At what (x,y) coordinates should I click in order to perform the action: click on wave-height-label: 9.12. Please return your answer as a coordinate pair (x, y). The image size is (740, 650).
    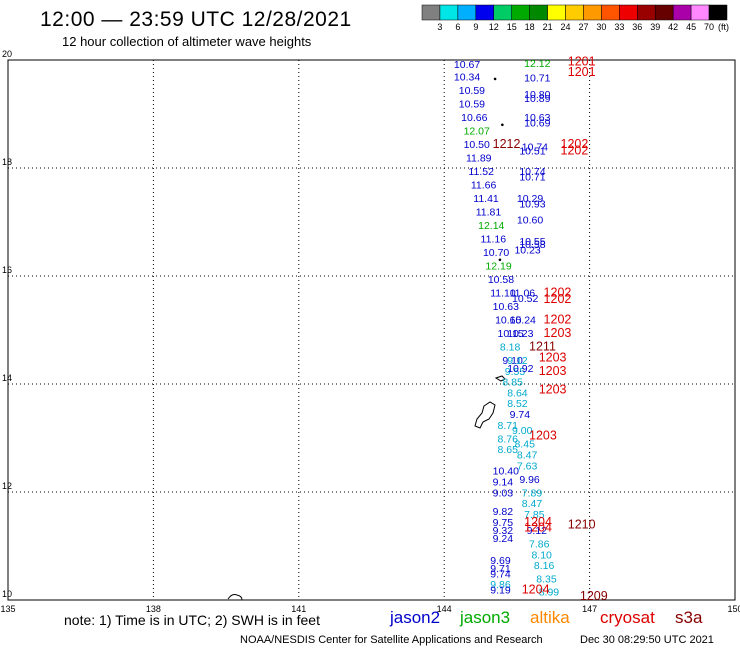
    Looking at the image, I should click on (537, 531).